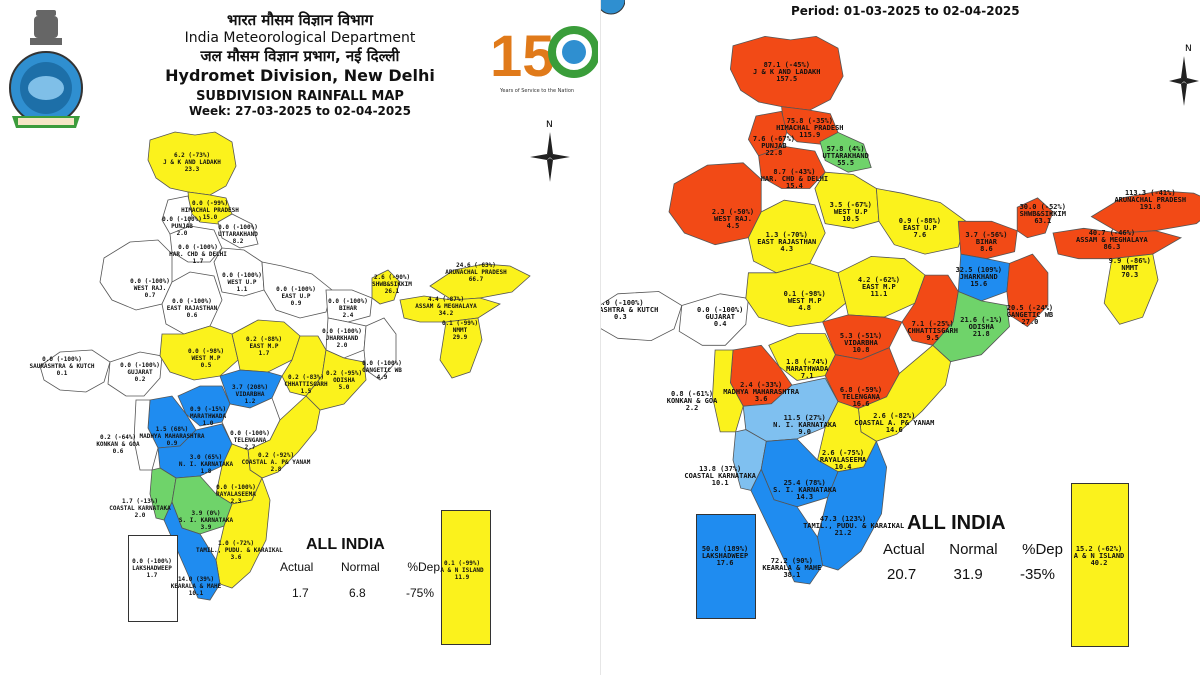 This screenshot has height=675, width=1200. Describe the element at coordinates (810, 134) in the screenshot. I see `subdivision-normal: 115.9` at that location.